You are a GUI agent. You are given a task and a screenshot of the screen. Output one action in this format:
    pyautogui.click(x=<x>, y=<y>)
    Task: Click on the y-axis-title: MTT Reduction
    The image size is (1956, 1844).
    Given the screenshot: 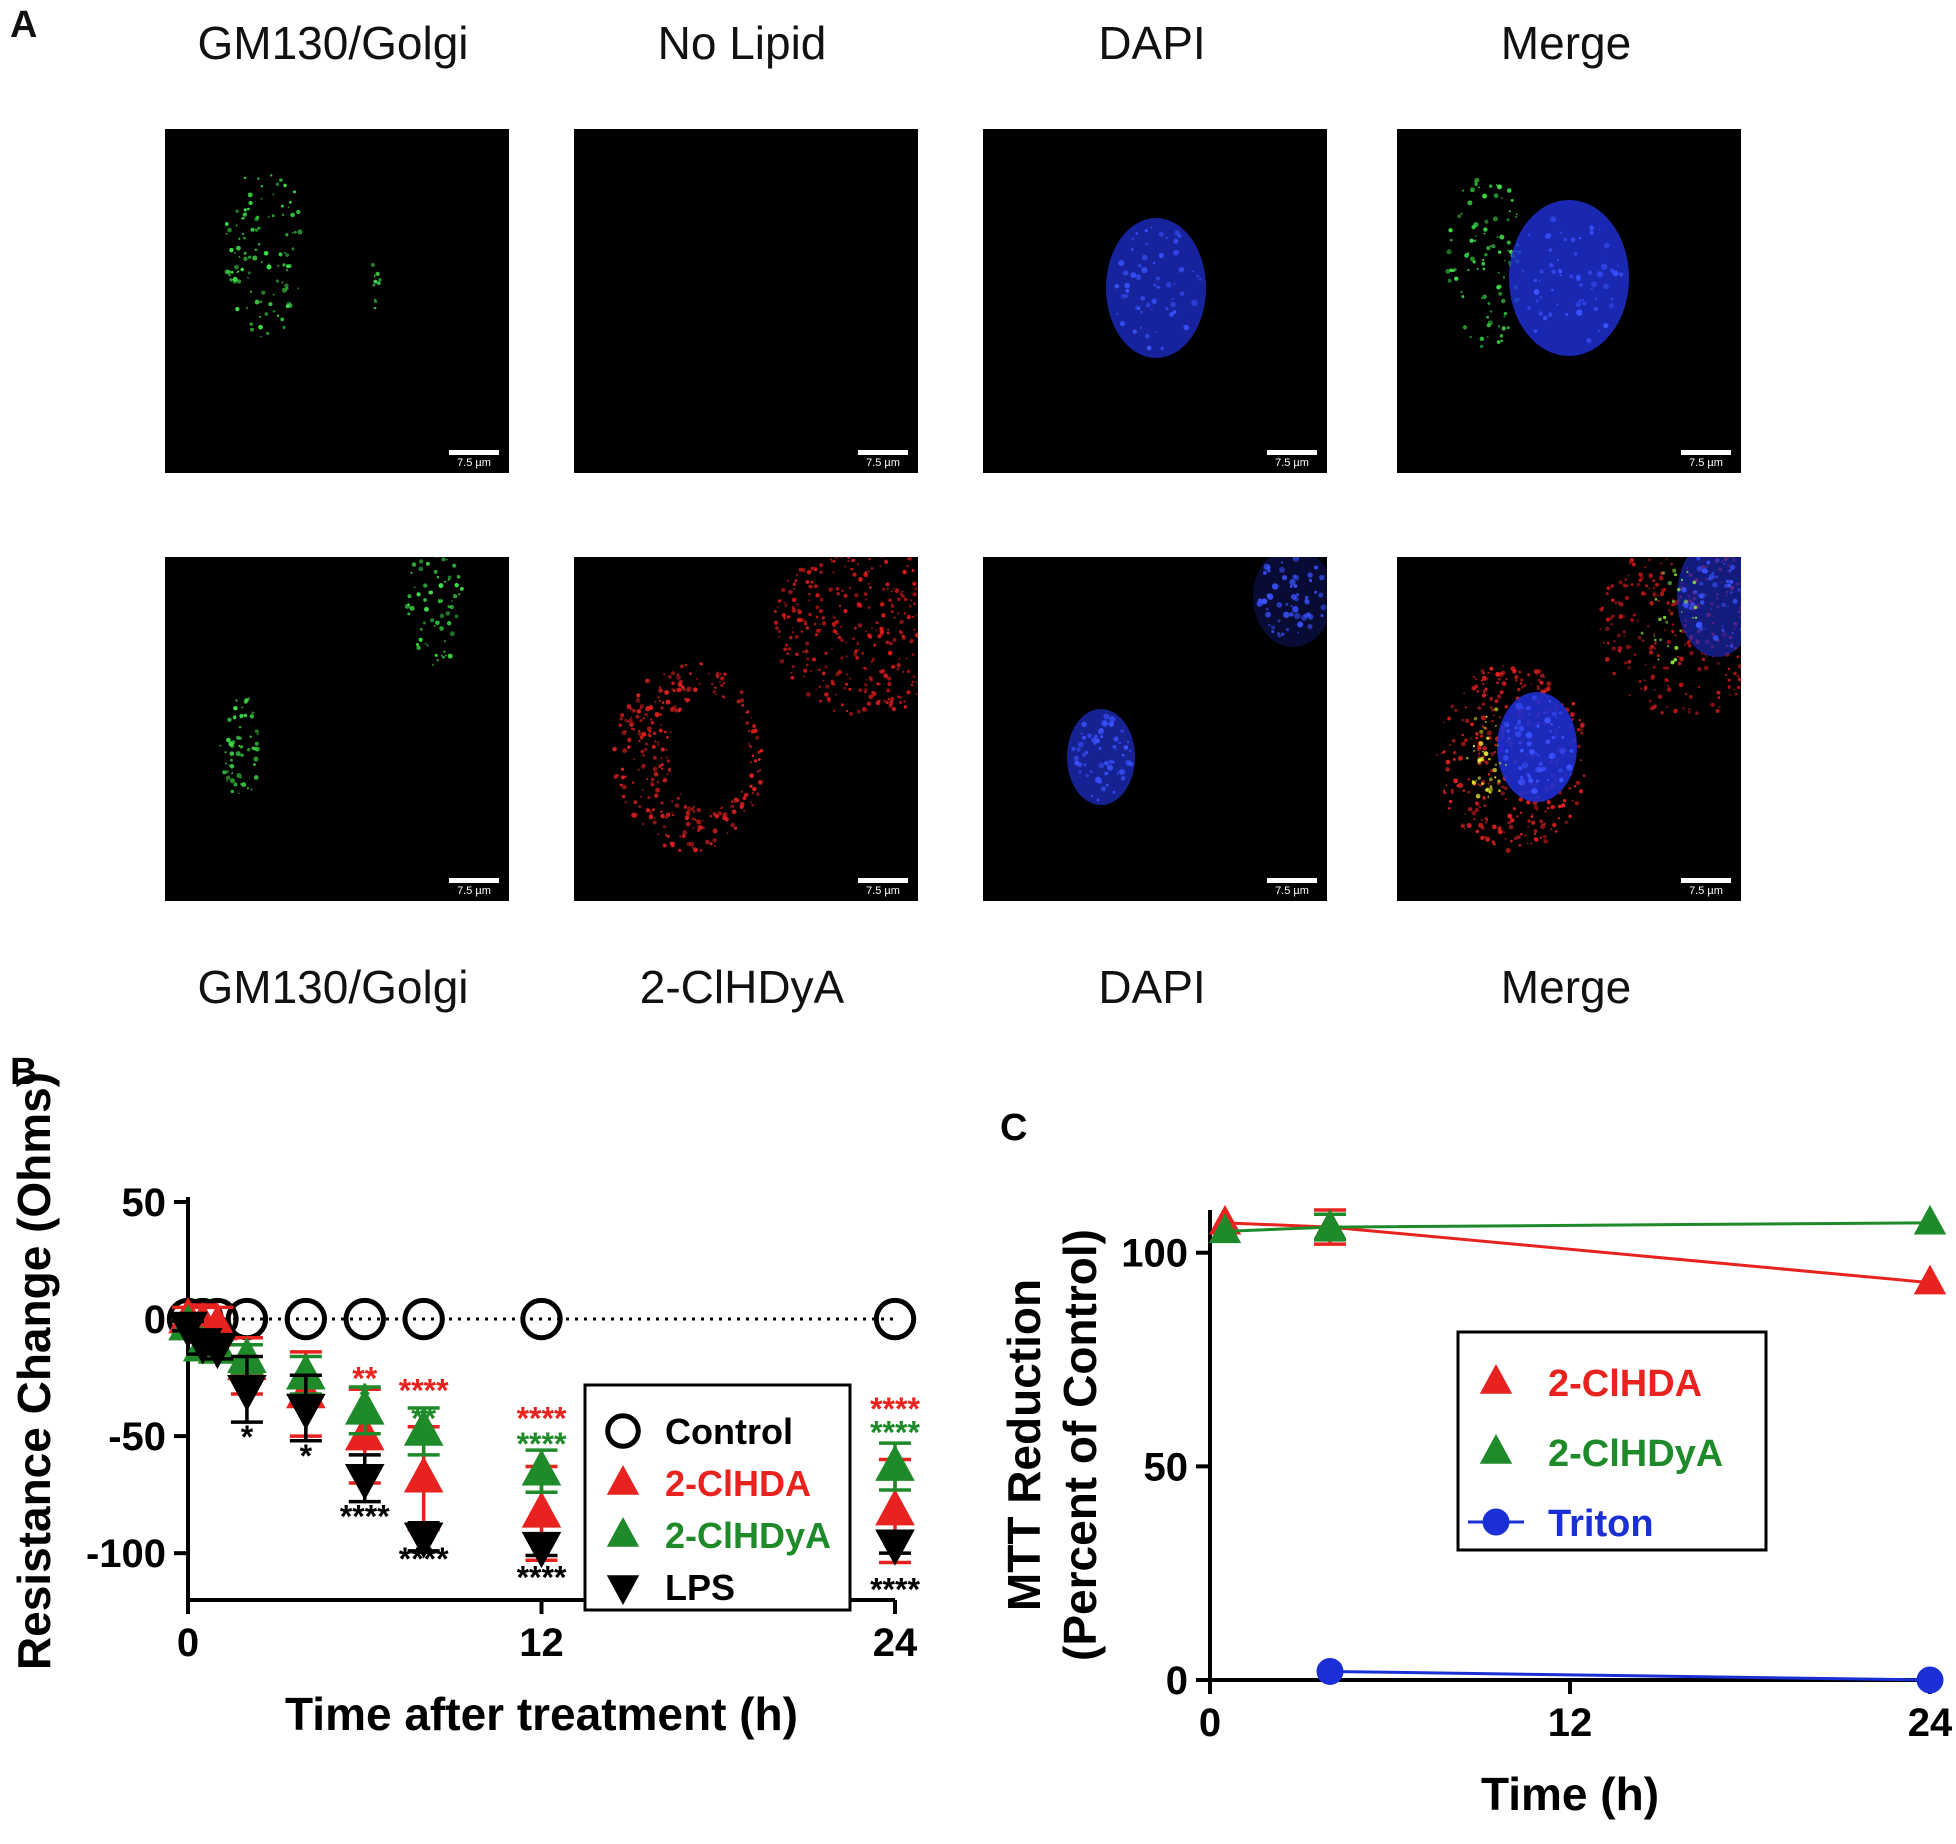 What is the action you would take?
    pyautogui.click(x=1024, y=1445)
    